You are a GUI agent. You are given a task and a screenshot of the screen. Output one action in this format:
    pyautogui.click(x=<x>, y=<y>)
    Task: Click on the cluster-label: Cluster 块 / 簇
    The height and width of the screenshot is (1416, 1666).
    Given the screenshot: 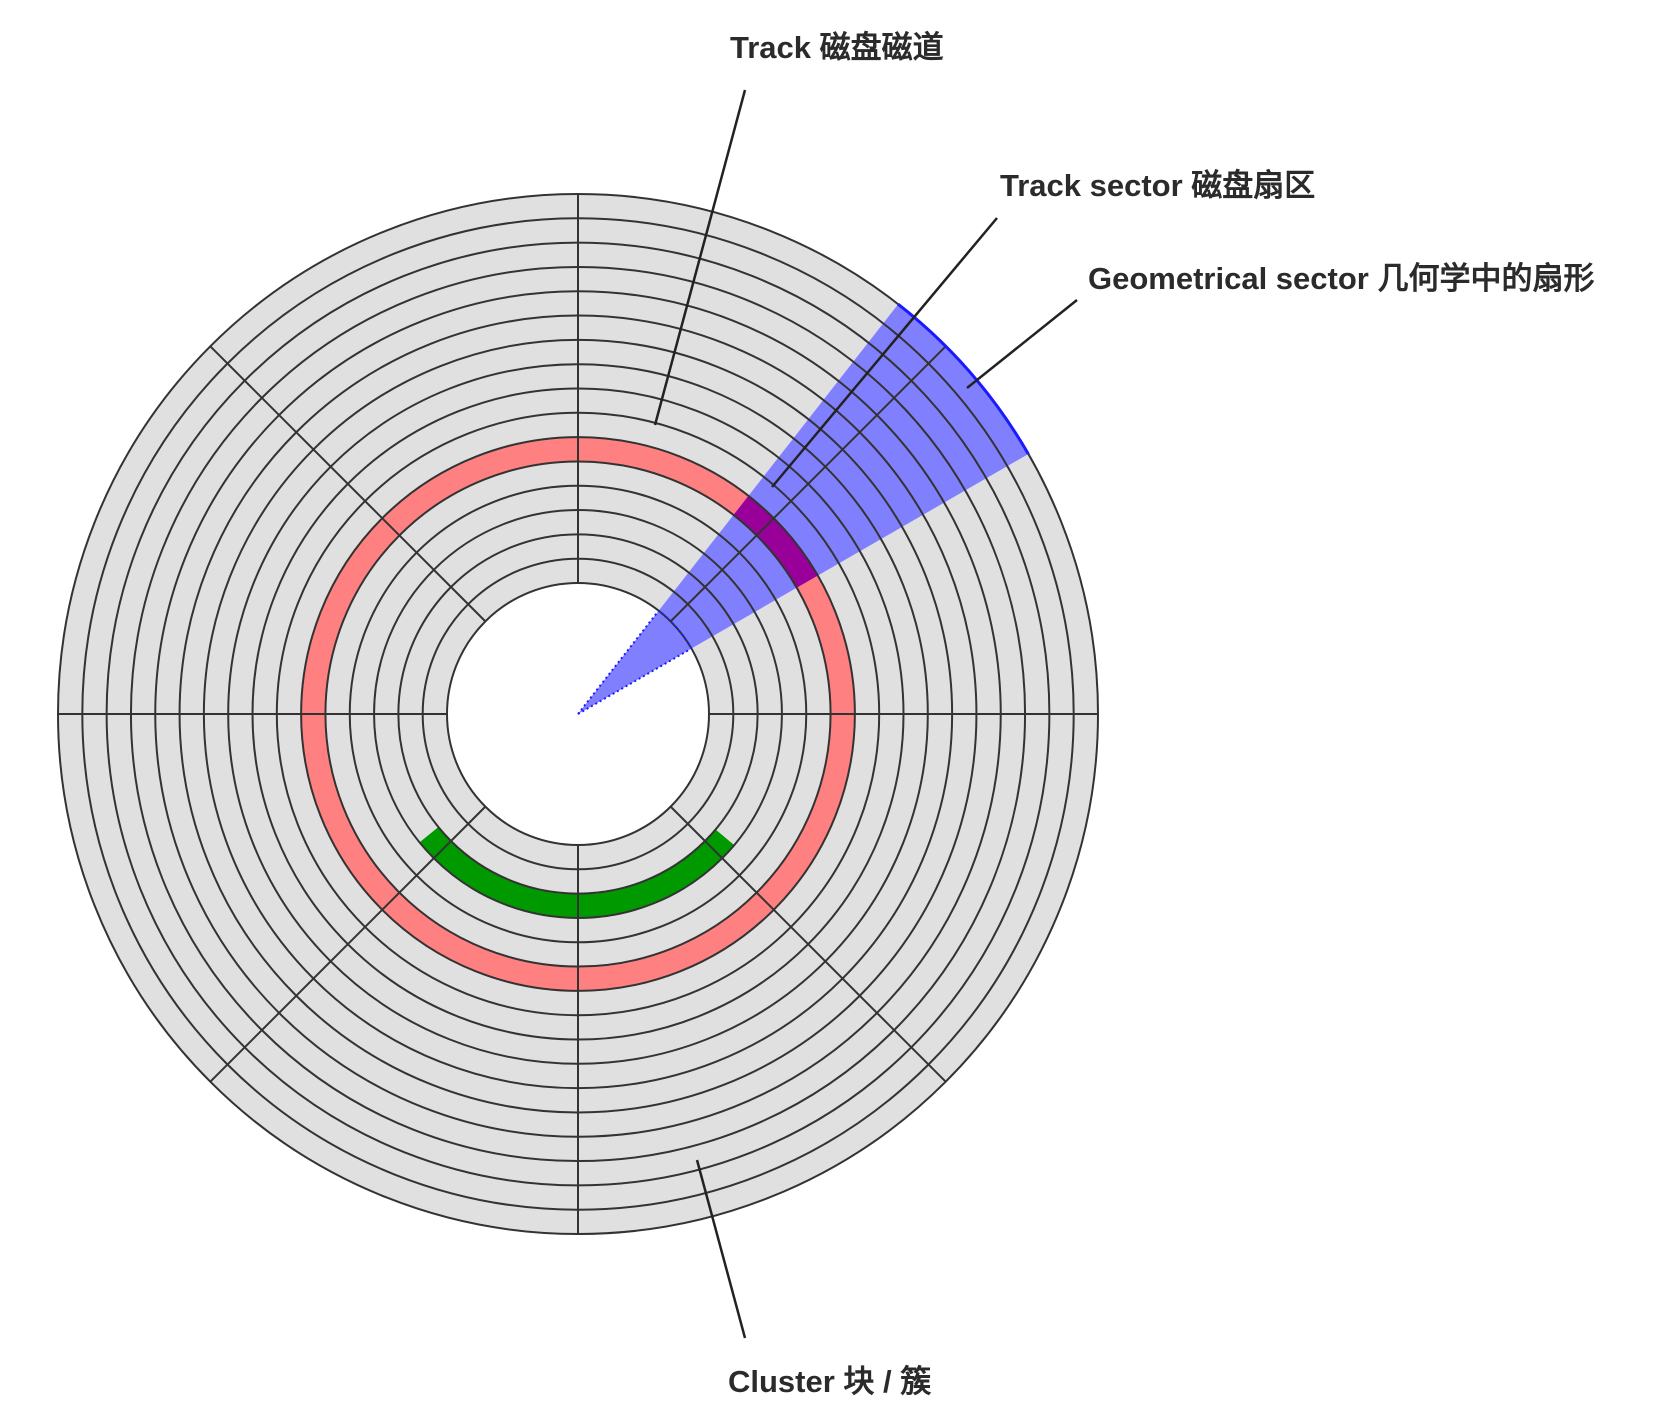 What is the action you would take?
    pyautogui.click(x=830, y=1381)
    